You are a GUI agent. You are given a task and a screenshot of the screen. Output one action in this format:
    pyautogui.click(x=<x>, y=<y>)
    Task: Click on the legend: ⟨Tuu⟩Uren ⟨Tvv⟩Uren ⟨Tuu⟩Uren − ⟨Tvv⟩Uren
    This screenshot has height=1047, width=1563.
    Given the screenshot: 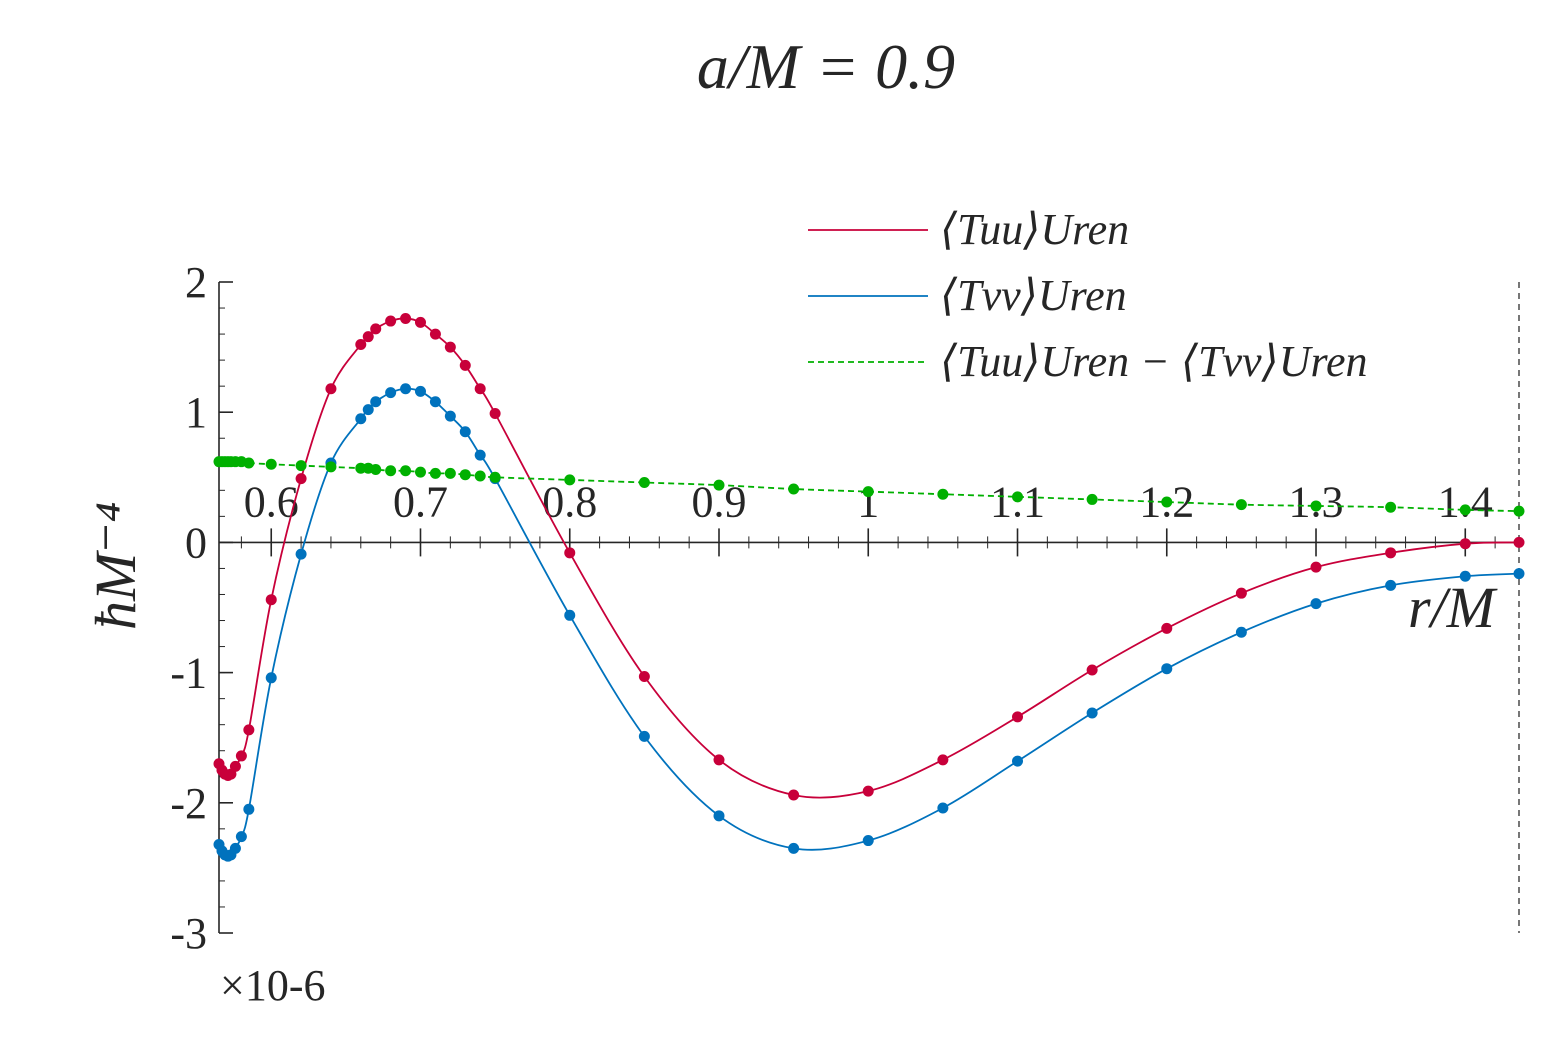 What is the action you would take?
    pyautogui.click(x=1088, y=295)
    